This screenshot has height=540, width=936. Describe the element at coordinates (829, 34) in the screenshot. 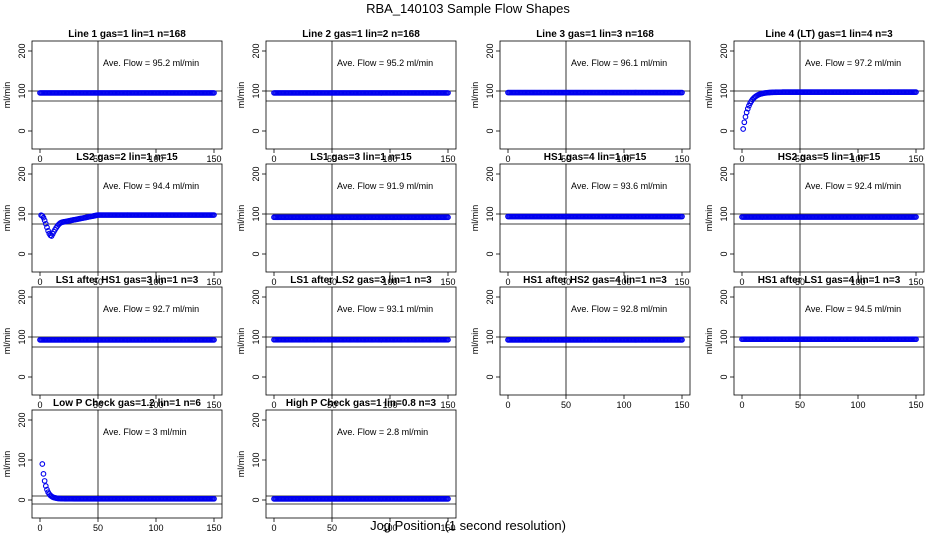

I see `panel-title: Line 4 (LT) gas=1 lin=4 n=3` at that location.